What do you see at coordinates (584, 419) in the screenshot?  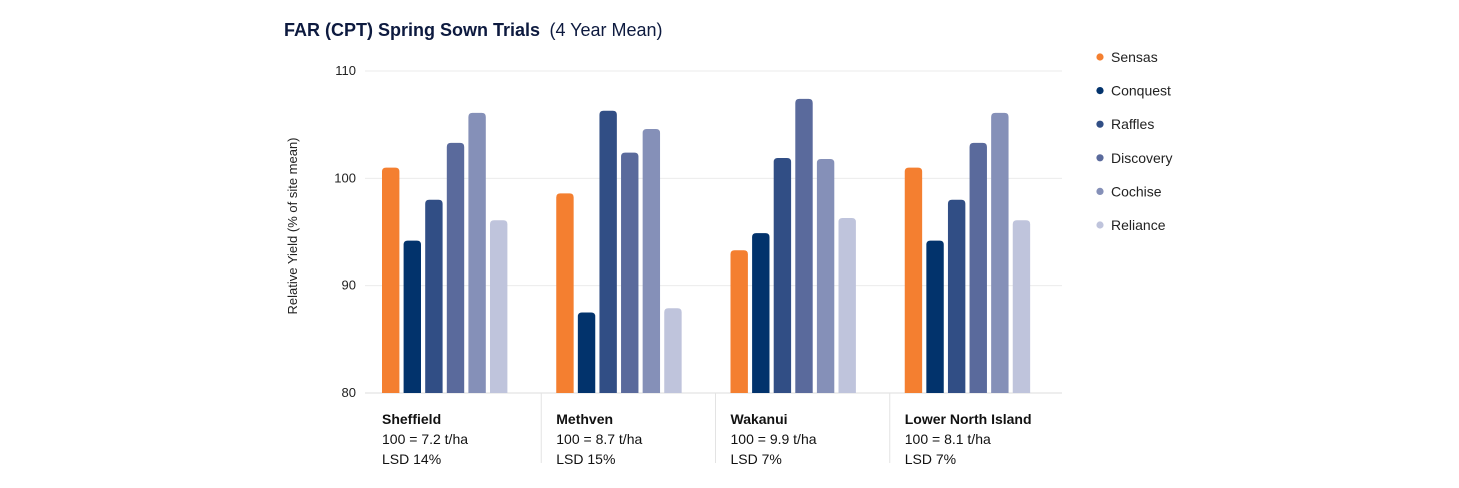 I see `category-name: Methven` at bounding box center [584, 419].